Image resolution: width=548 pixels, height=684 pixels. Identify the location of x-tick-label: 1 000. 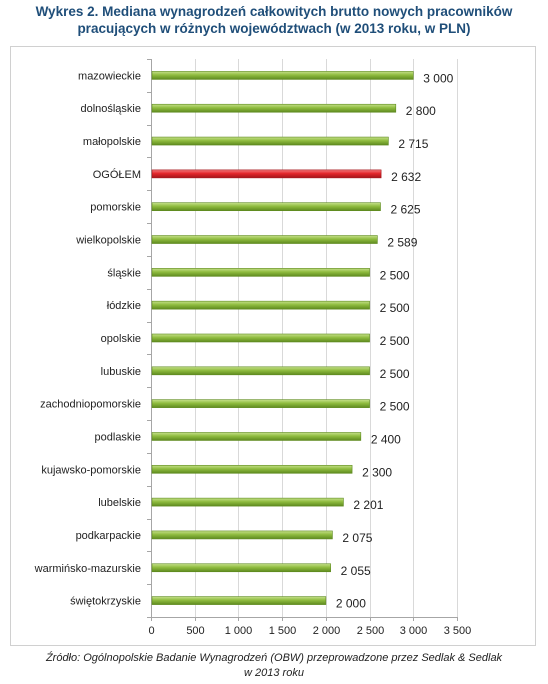
(239, 631).